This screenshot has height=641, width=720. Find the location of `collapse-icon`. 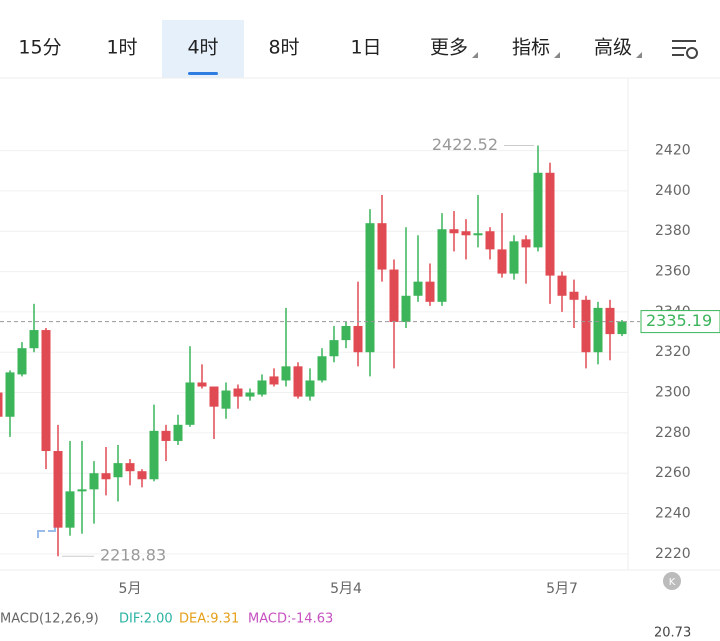

collapse-icon is located at coordinates (672, 581).